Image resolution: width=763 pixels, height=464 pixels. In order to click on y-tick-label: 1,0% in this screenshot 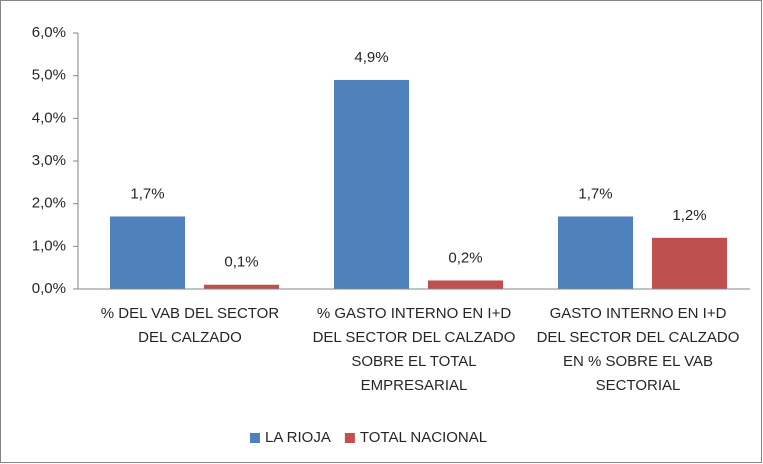, I will do `click(49, 245)`.